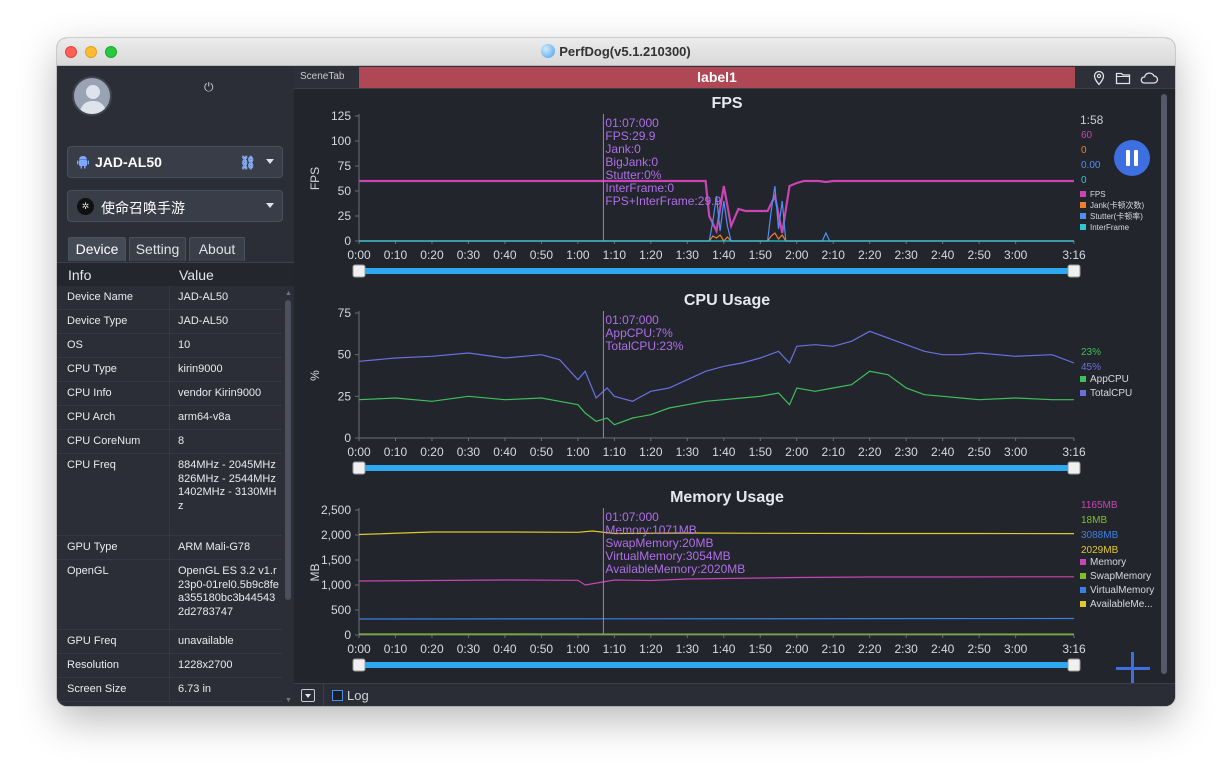 The height and width of the screenshot is (780, 1232). I want to click on sidebar-scroll-thumb, so click(288, 450).